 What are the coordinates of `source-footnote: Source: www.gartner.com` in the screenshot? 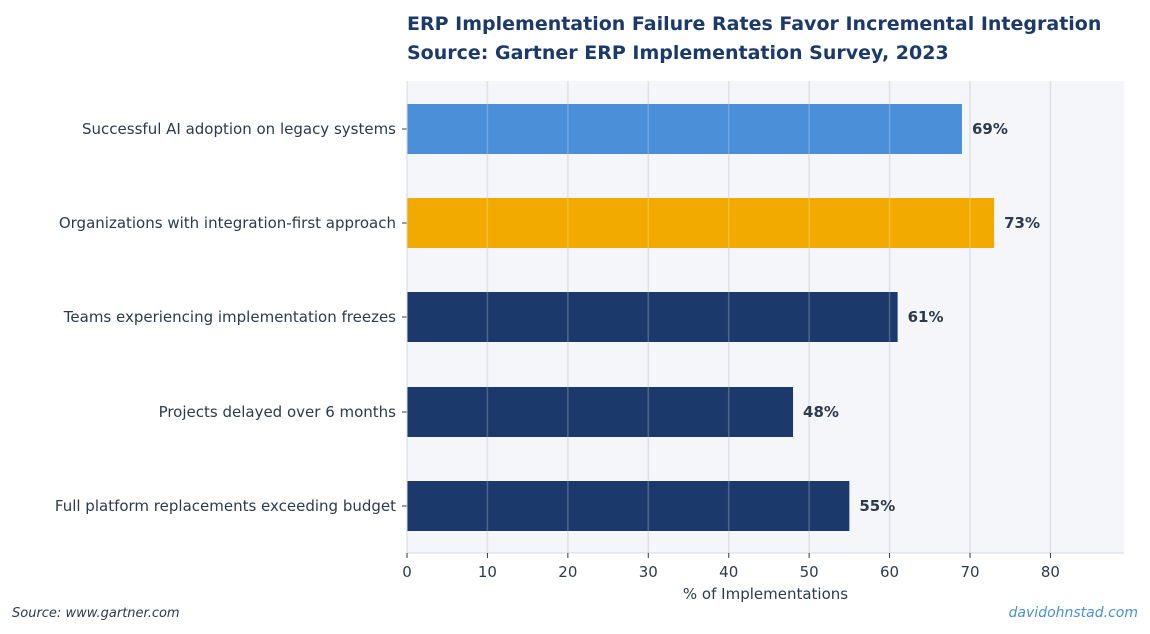 It's located at (96, 613).